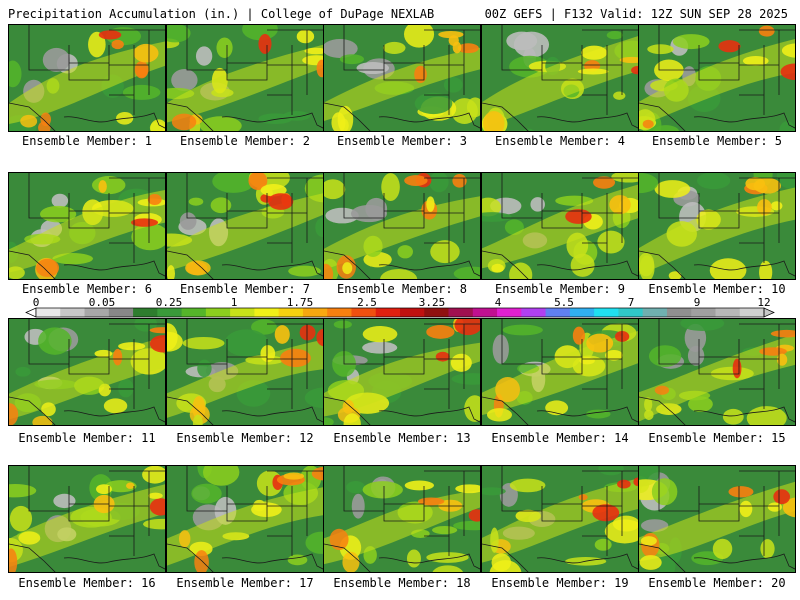  I want to click on member-label: Ensemble Member: 6, so click(87, 289).